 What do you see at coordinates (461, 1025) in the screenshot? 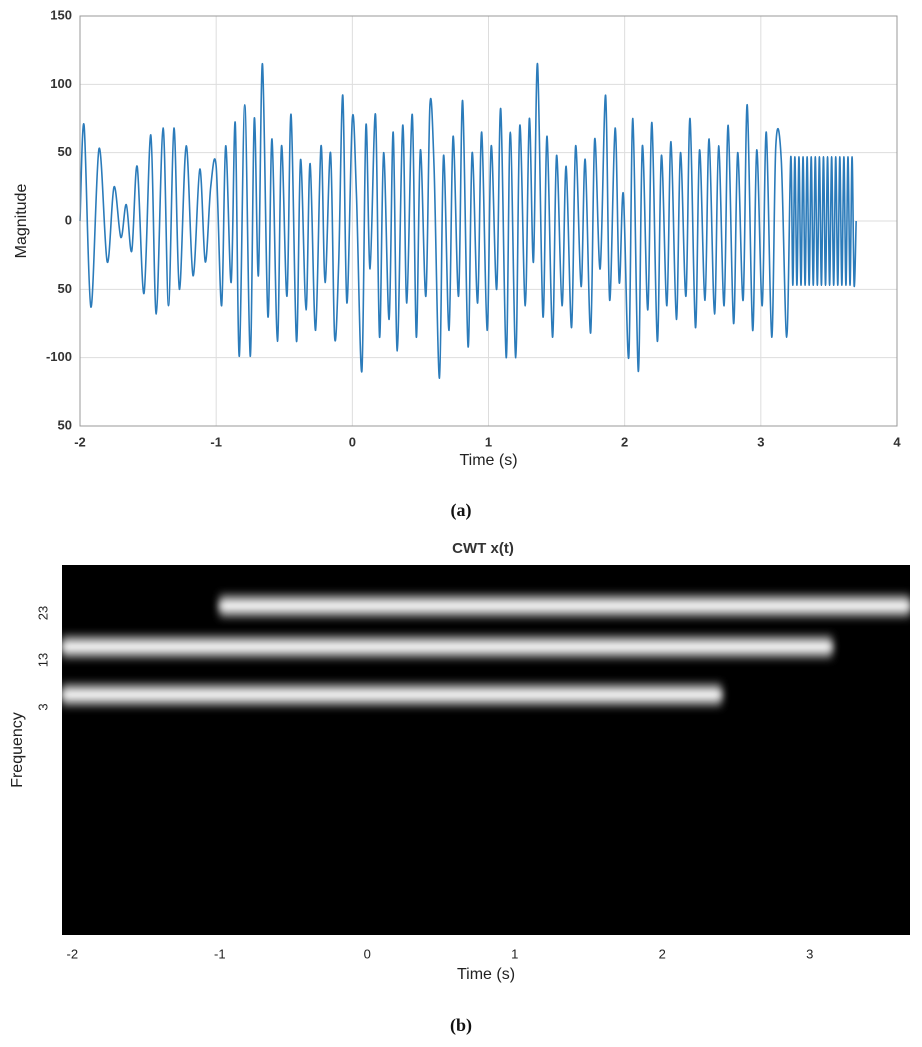
I see `caption: (b)` at bounding box center [461, 1025].